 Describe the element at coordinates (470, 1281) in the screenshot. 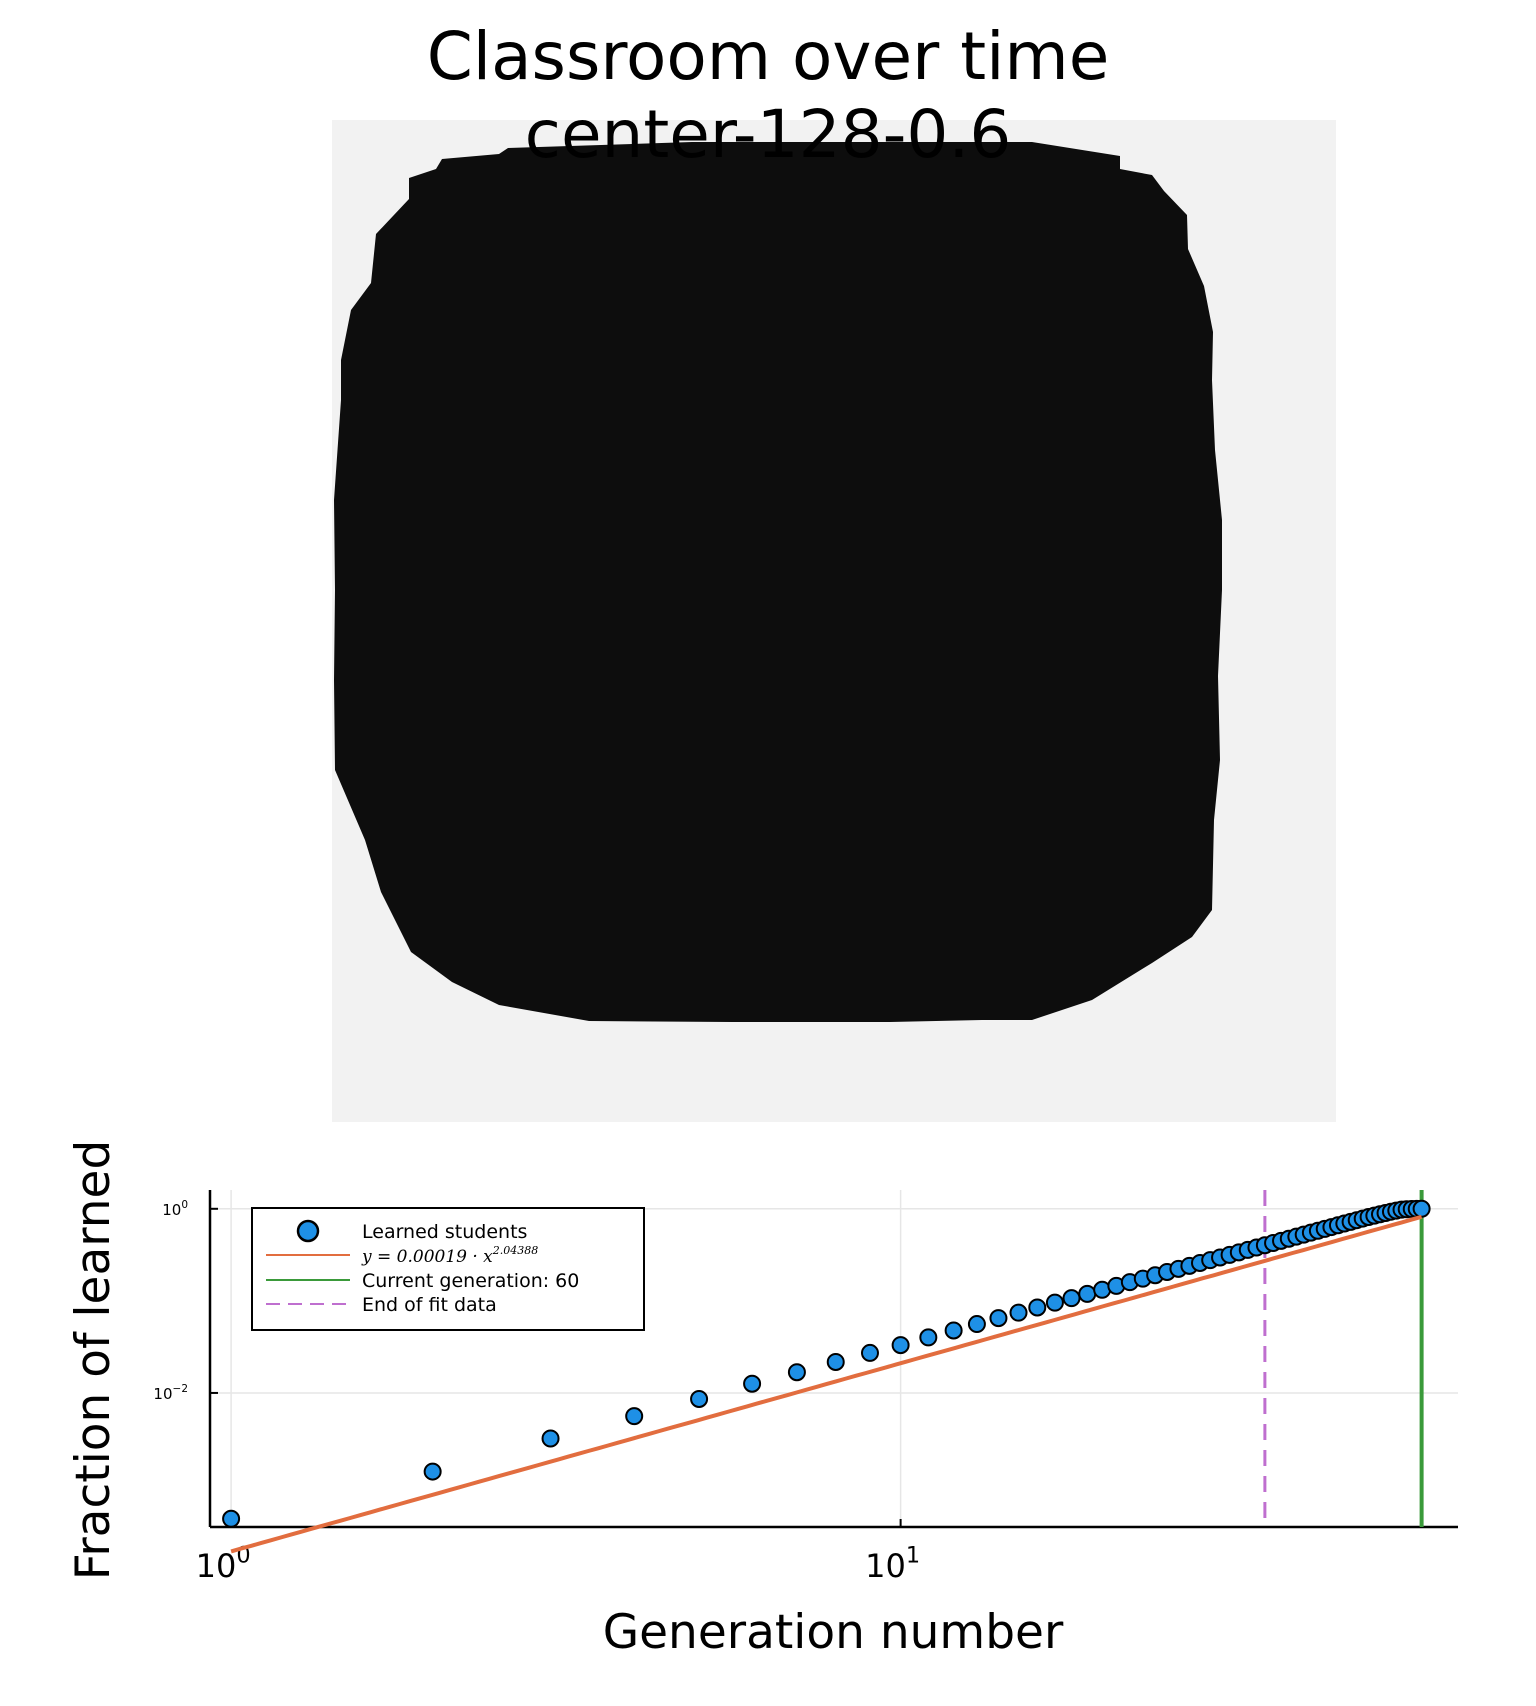

I see `legend-label-current: Current generation: 60` at that location.